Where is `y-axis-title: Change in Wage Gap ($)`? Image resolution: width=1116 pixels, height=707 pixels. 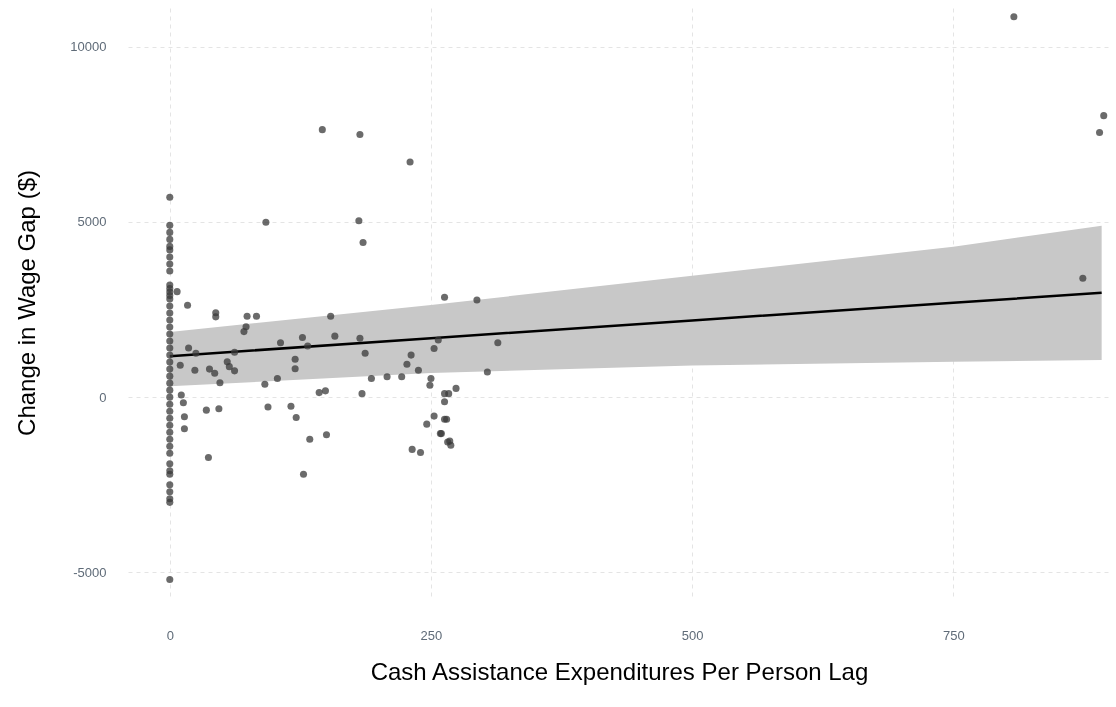
y-axis-title: Change in Wage Gap ($) is located at coordinates (27, 303).